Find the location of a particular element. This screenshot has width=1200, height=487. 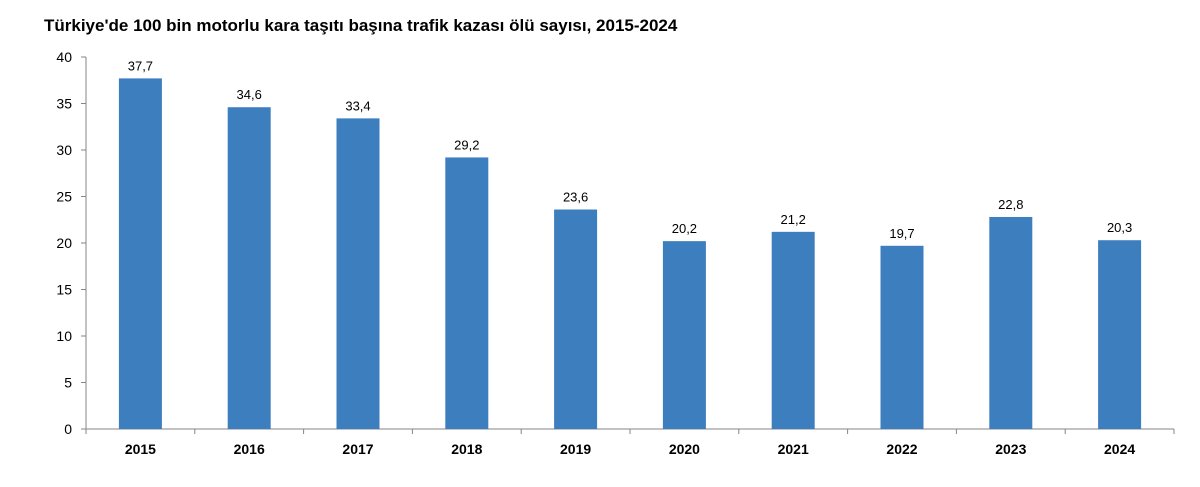

y-tick-label: 5 is located at coordinates (68, 383).